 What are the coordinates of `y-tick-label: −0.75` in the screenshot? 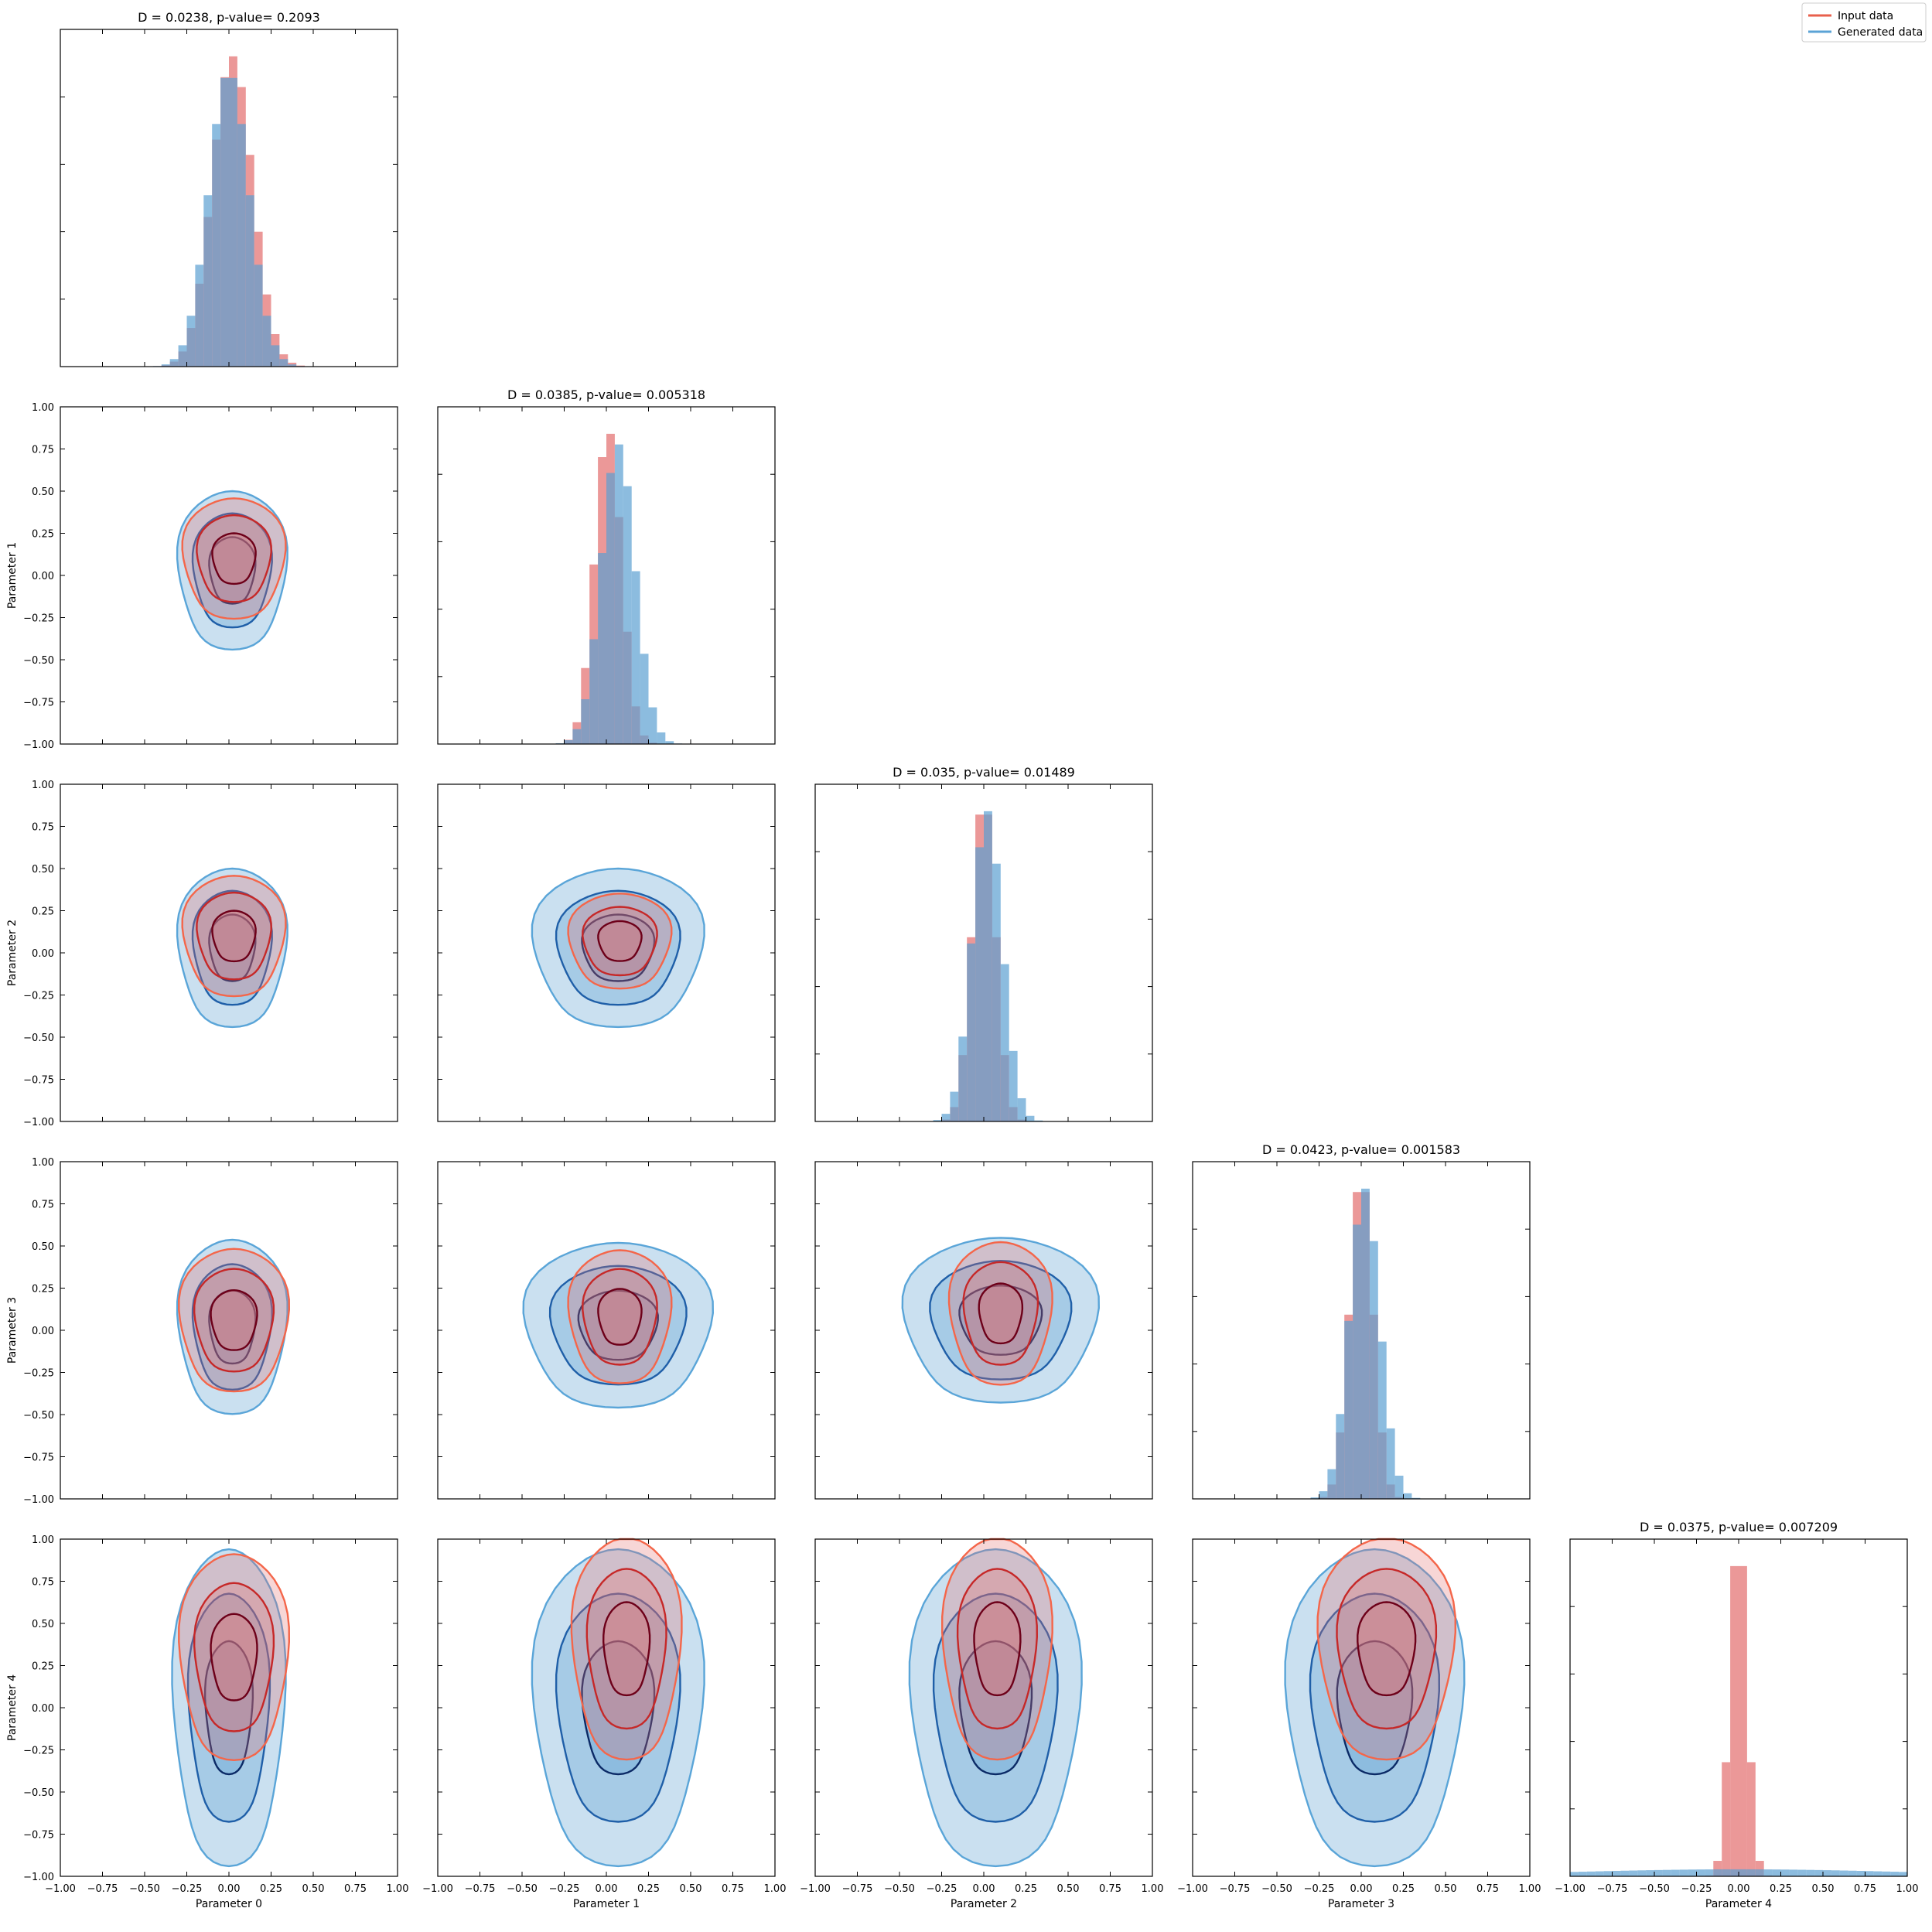 It's located at (38, 1081).